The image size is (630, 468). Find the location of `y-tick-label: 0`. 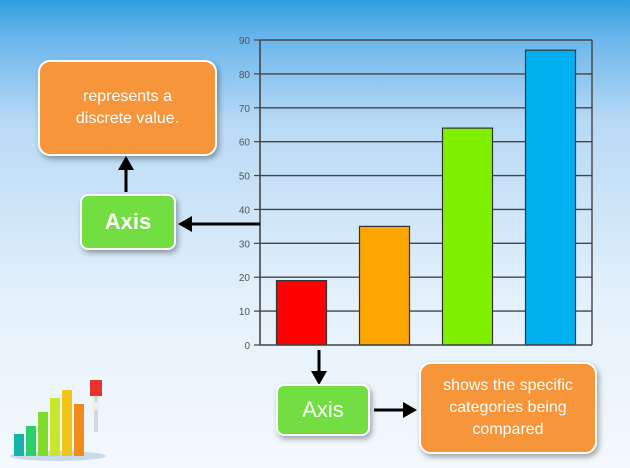

y-tick-label: 0 is located at coordinates (247, 346).